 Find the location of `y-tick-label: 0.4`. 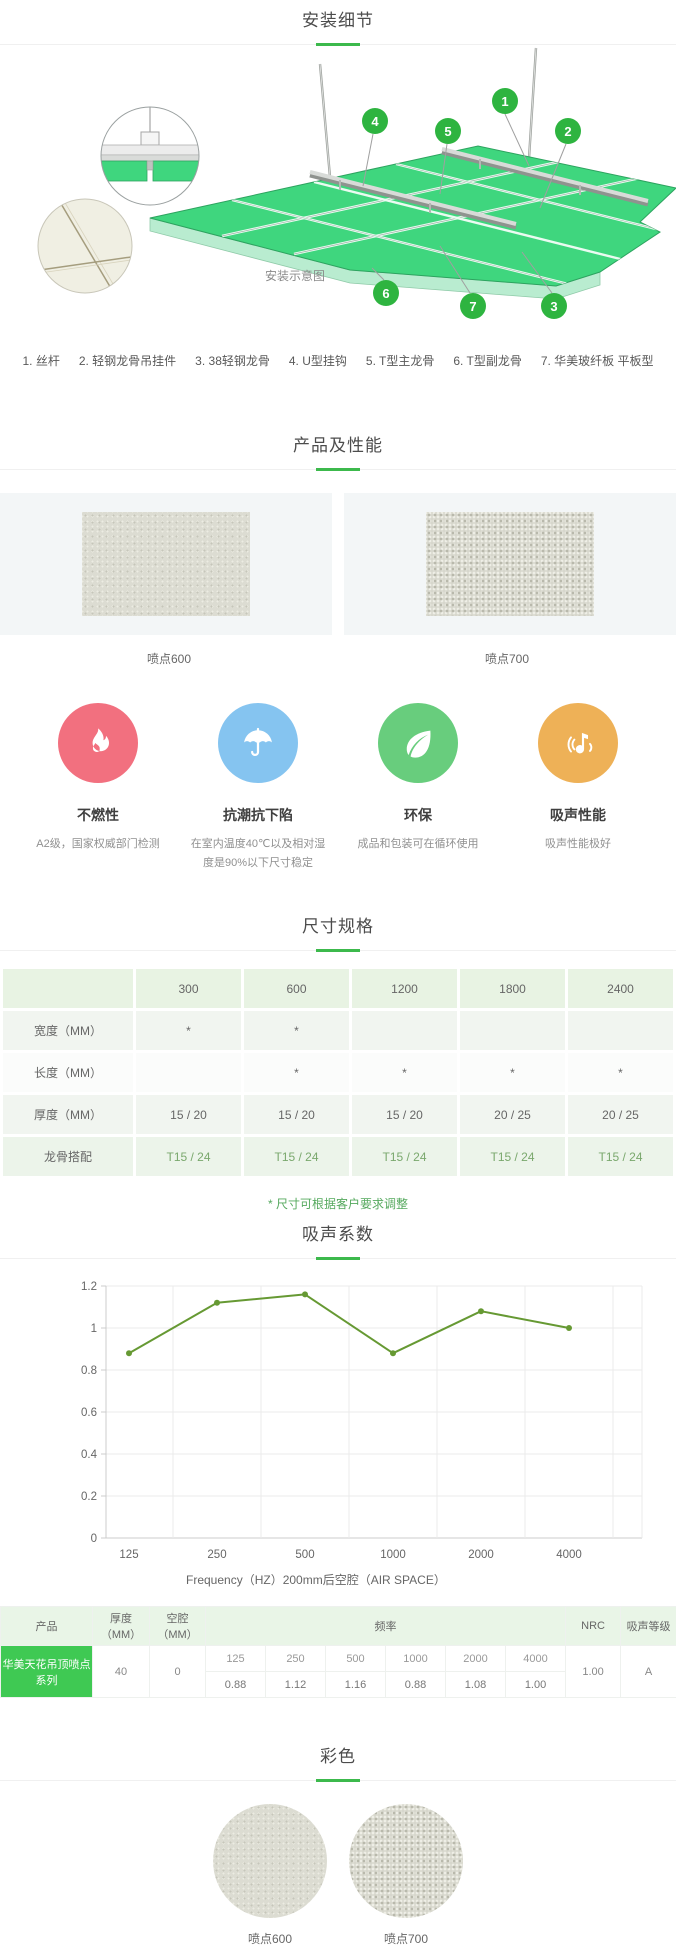

y-tick-label: 0.4 is located at coordinates (89, 1455).